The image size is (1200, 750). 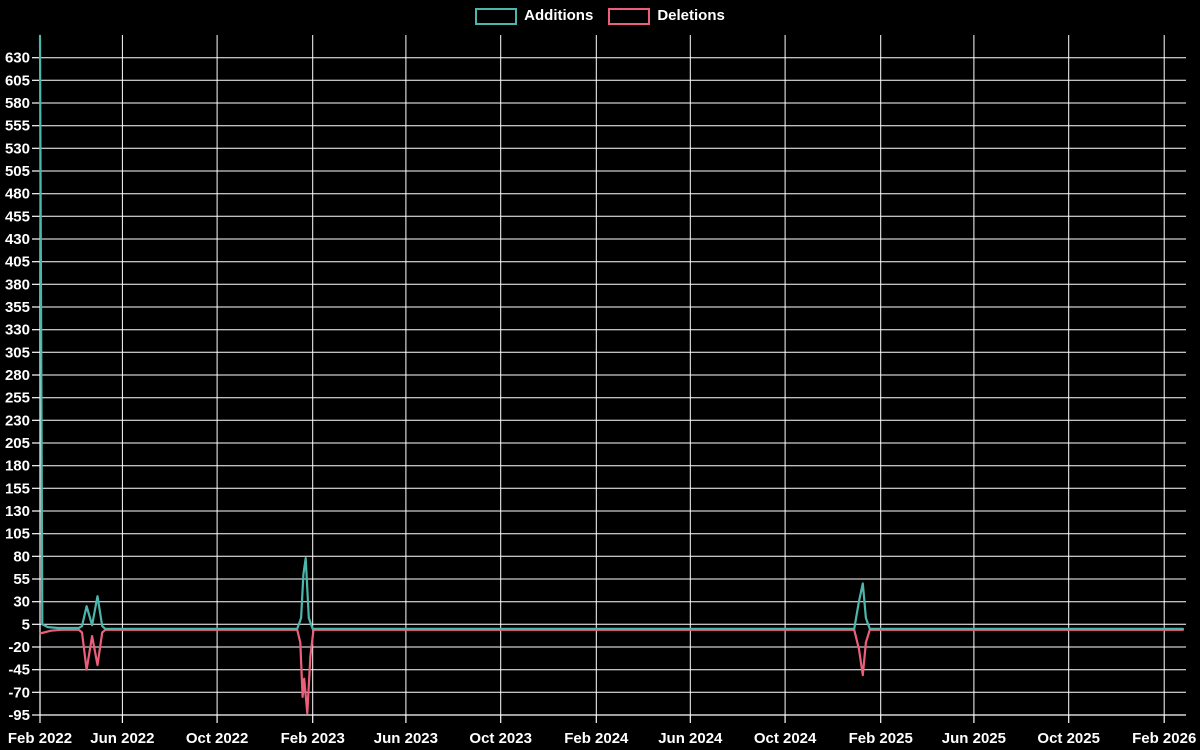 I want to click on svg-text: 480, so click(x=17, y=194).